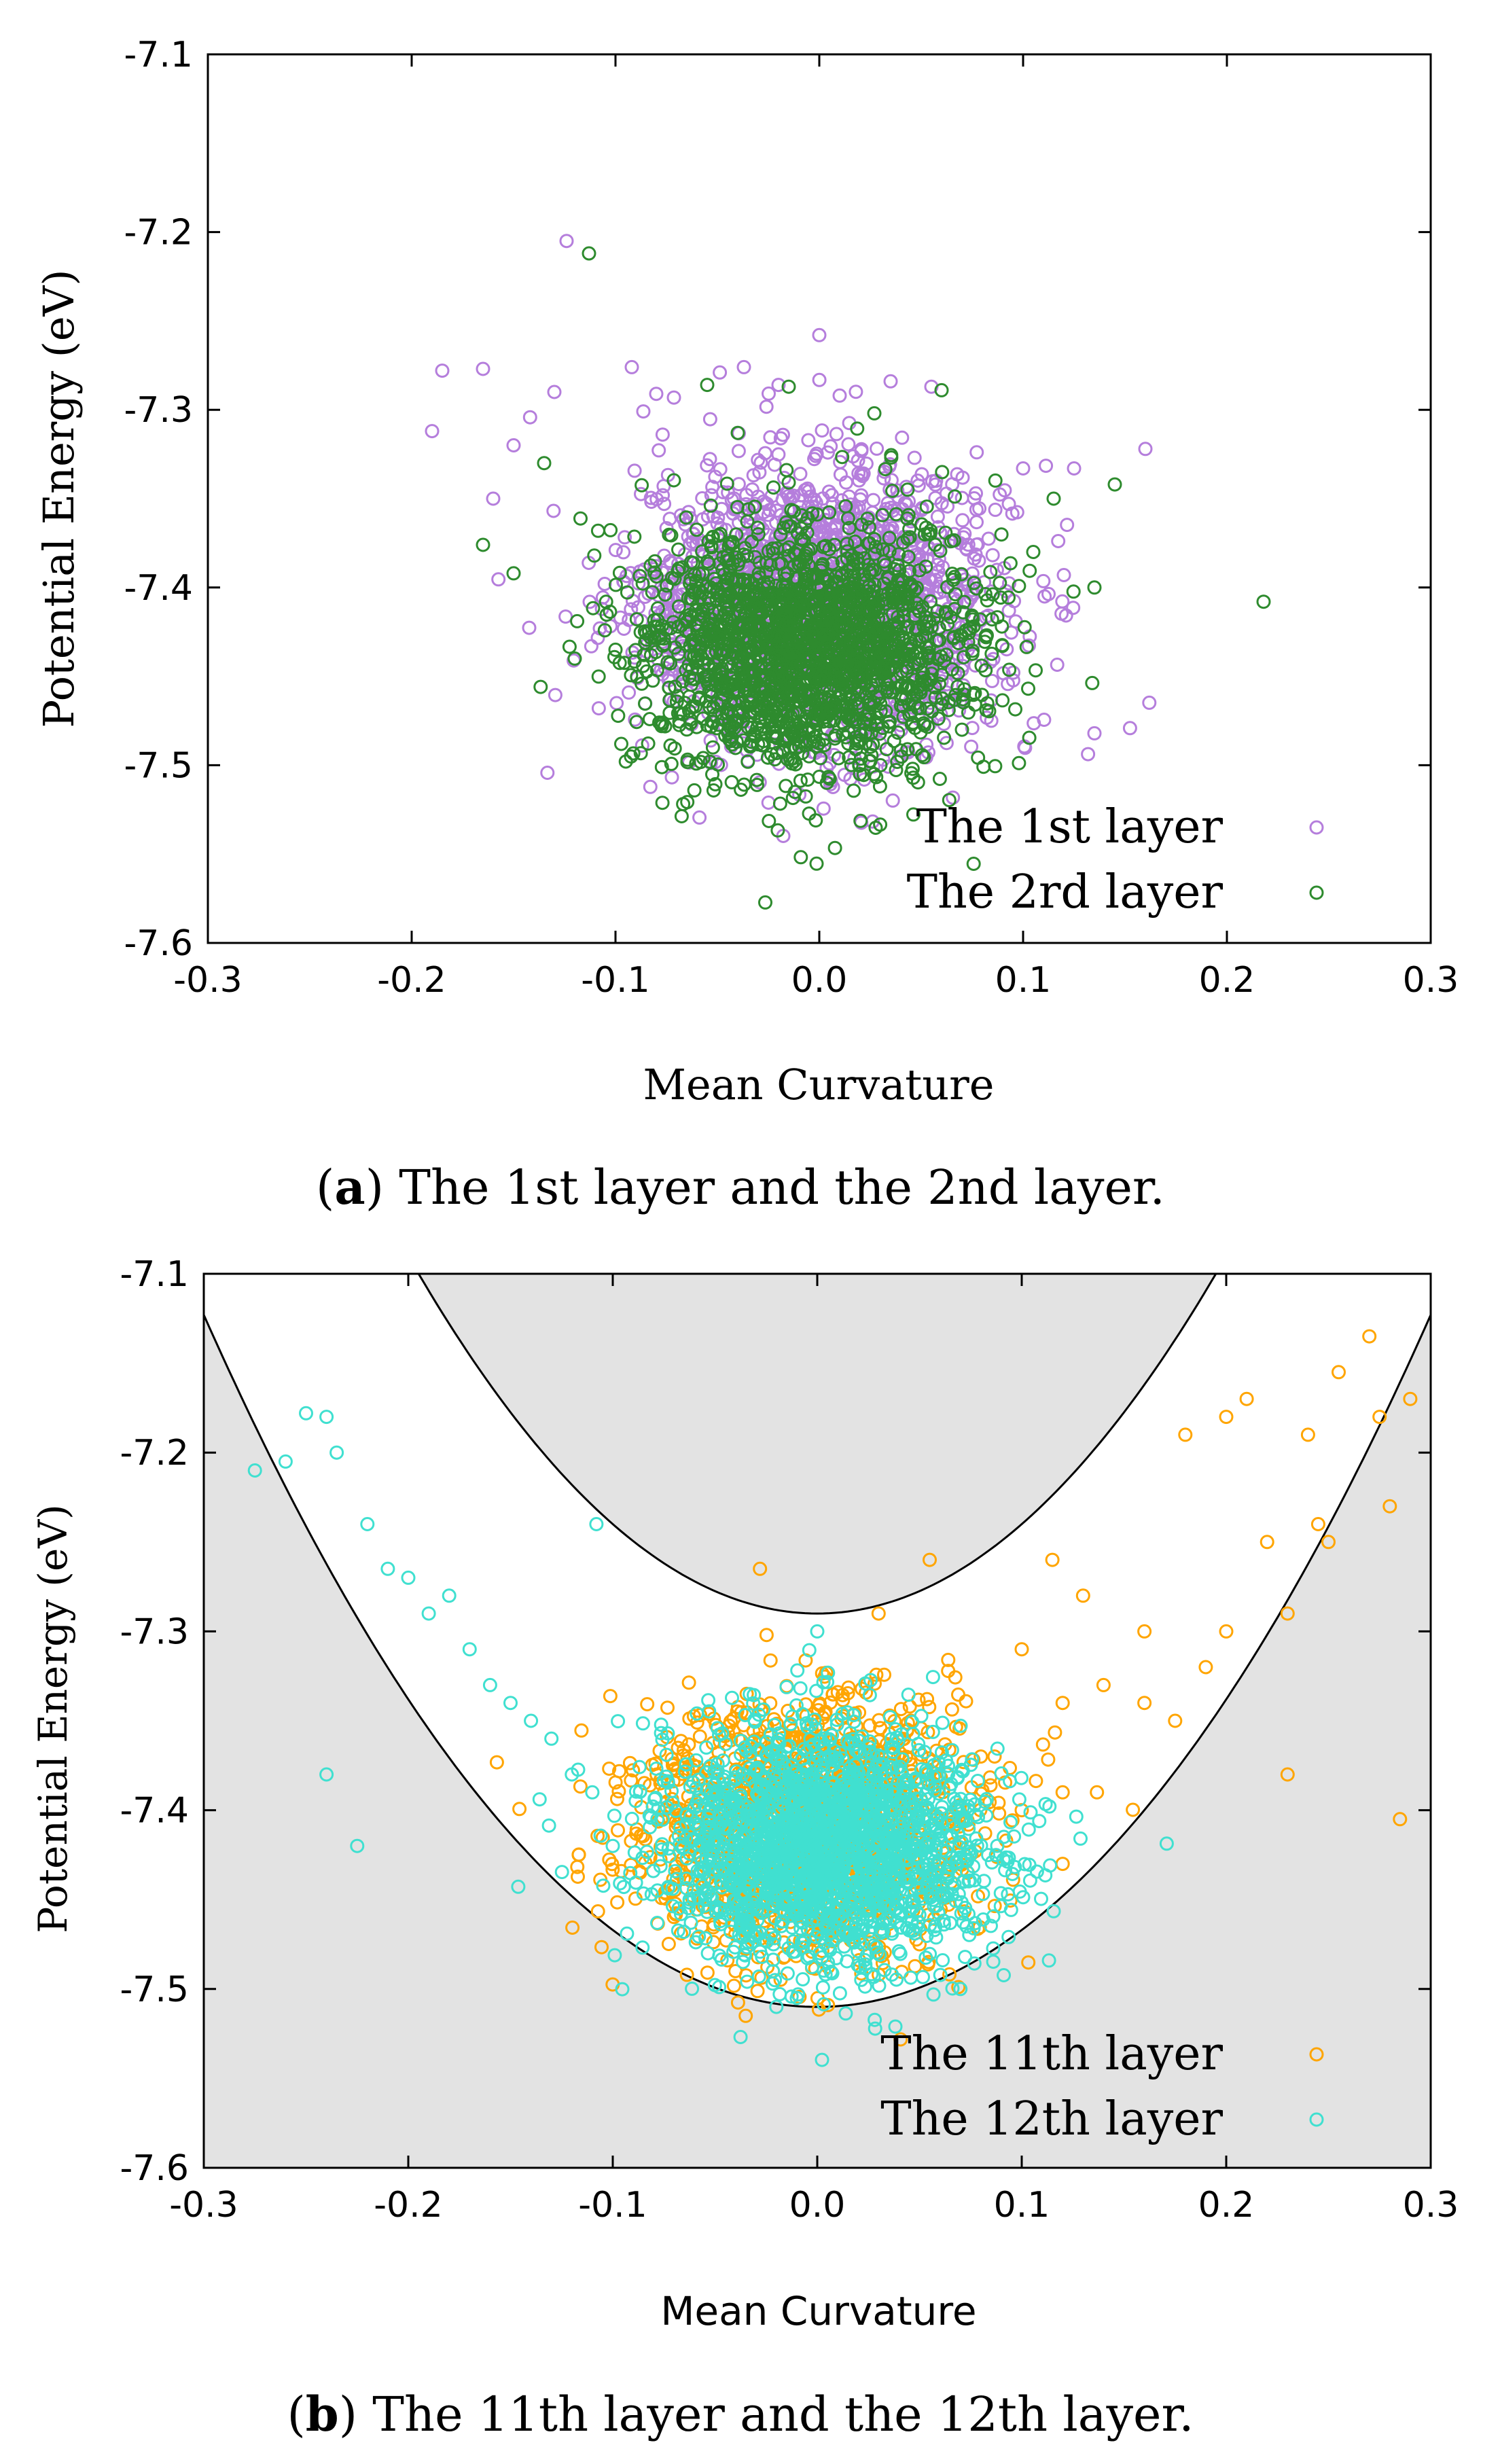  I want to click on x-tick-label: 0.0, so click(820, 980).